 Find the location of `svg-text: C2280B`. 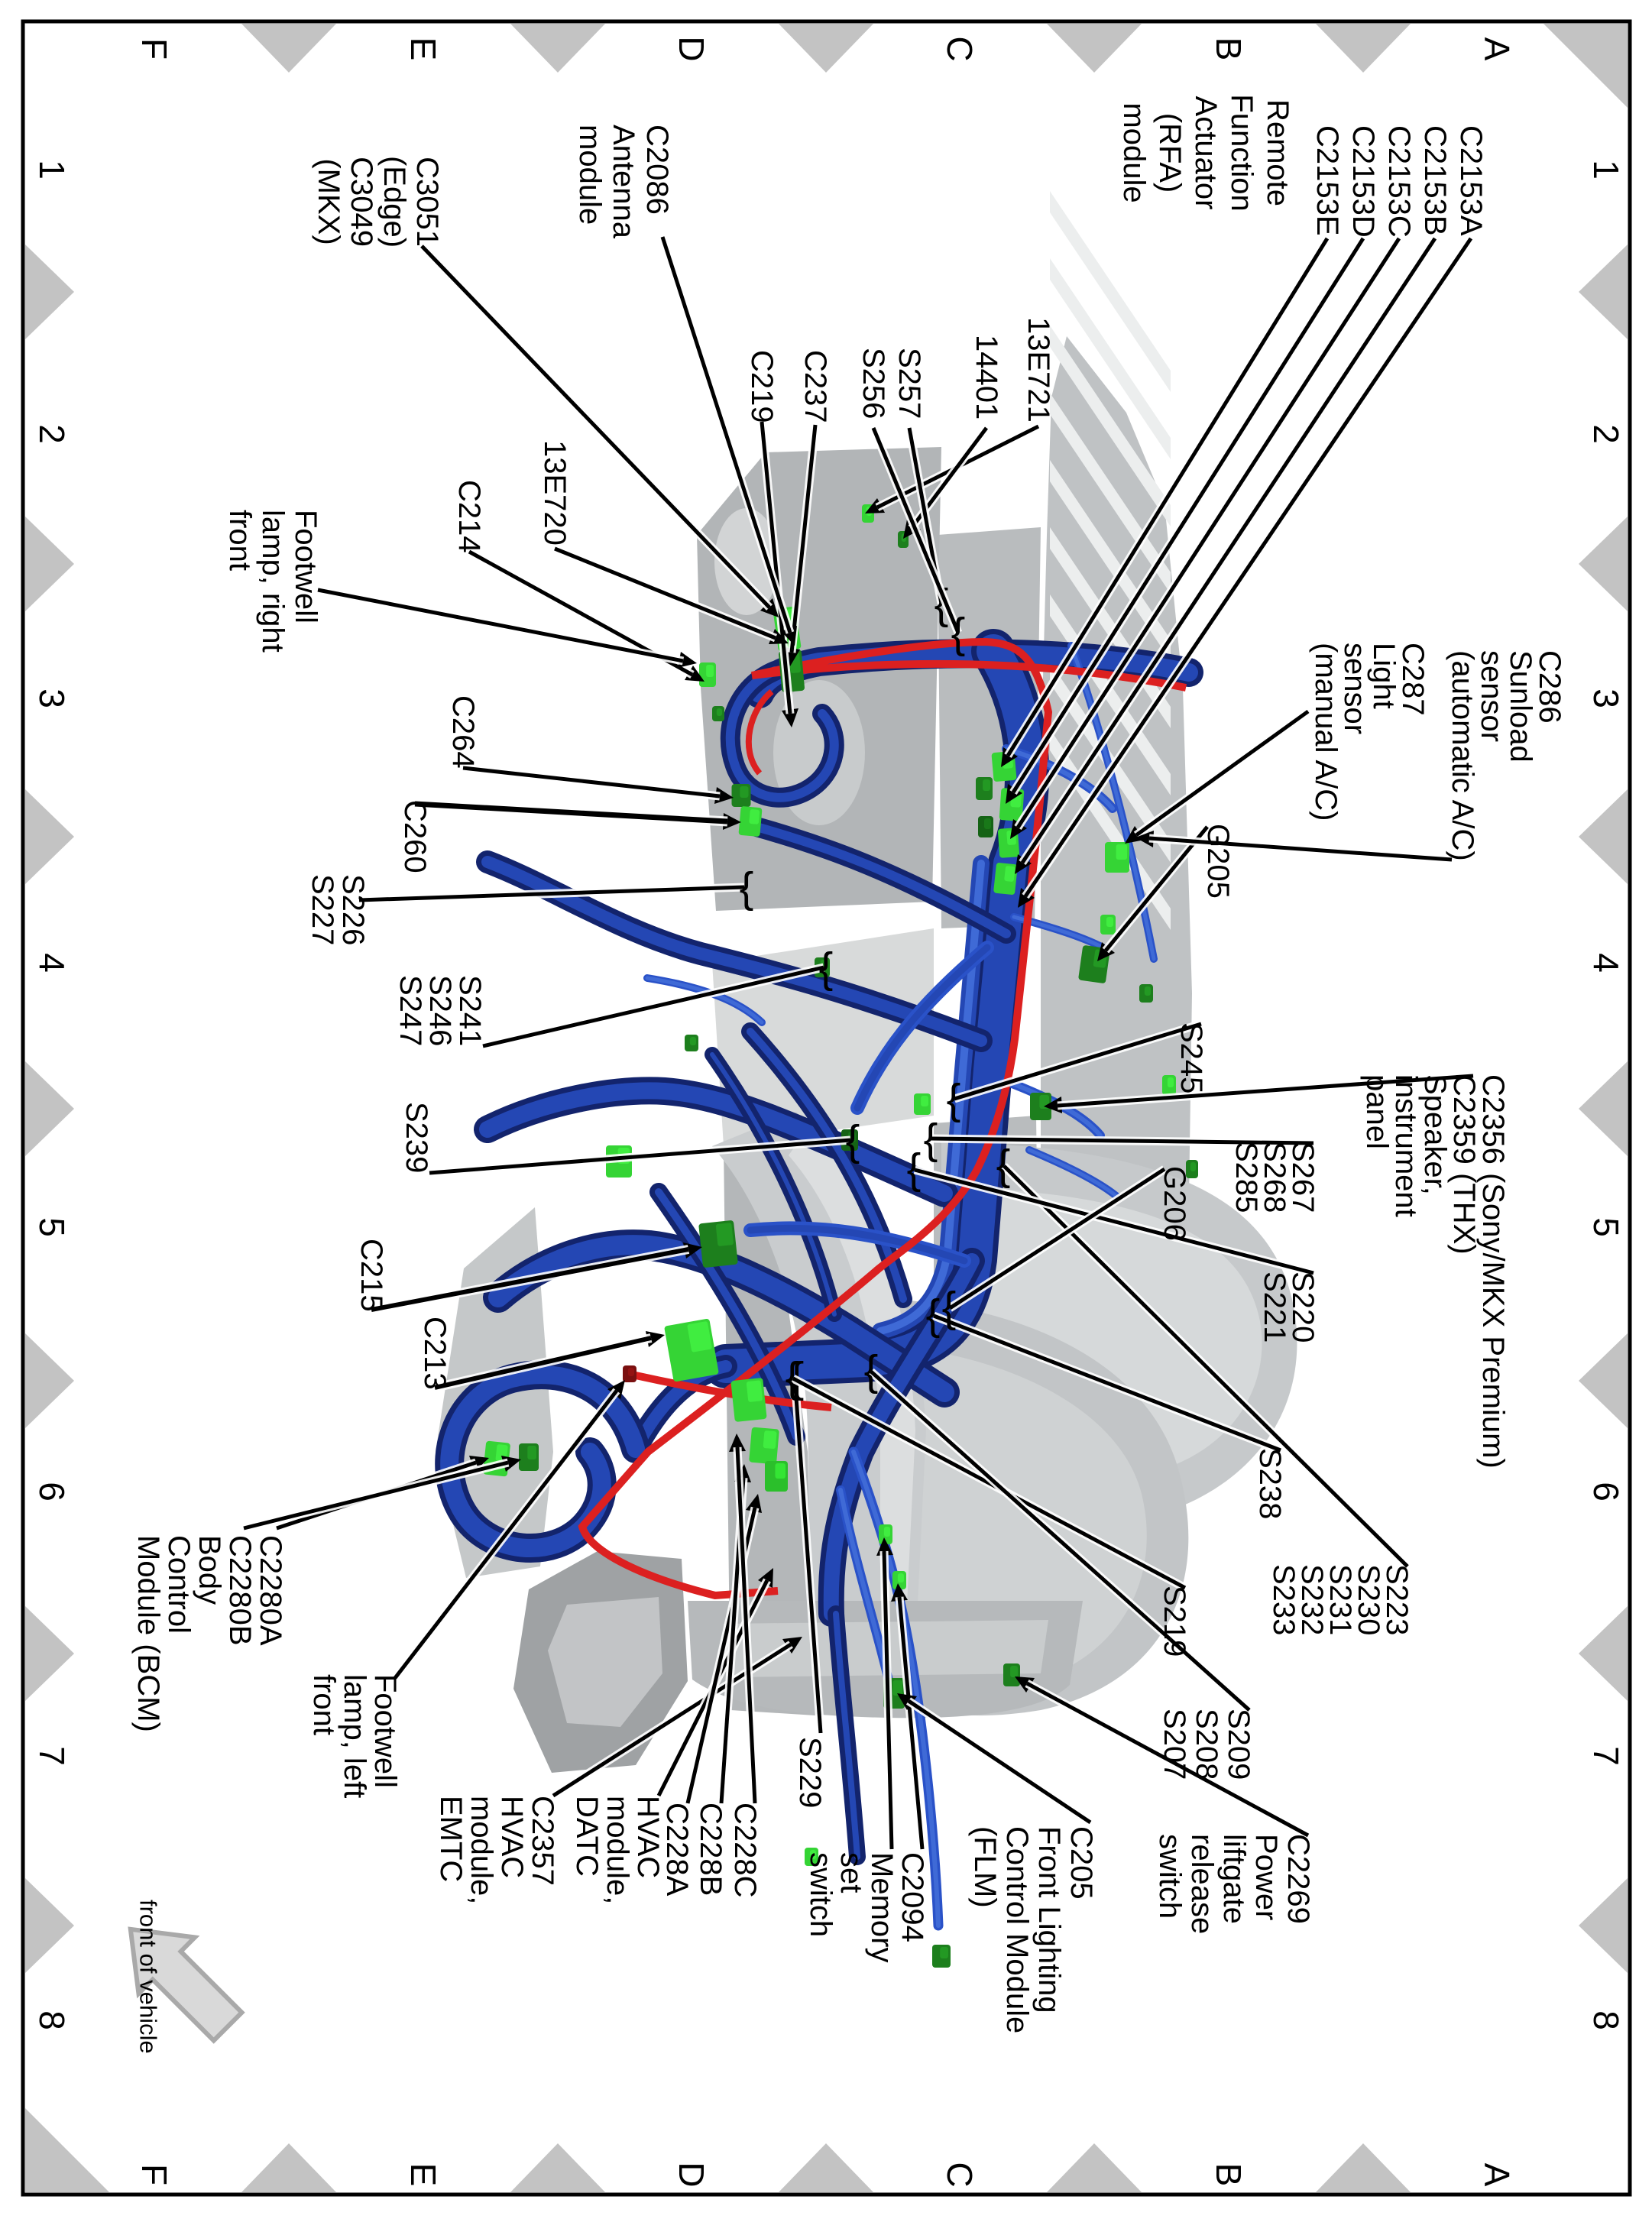

svg-text: C2280B is located at coordinates (240, 1591).